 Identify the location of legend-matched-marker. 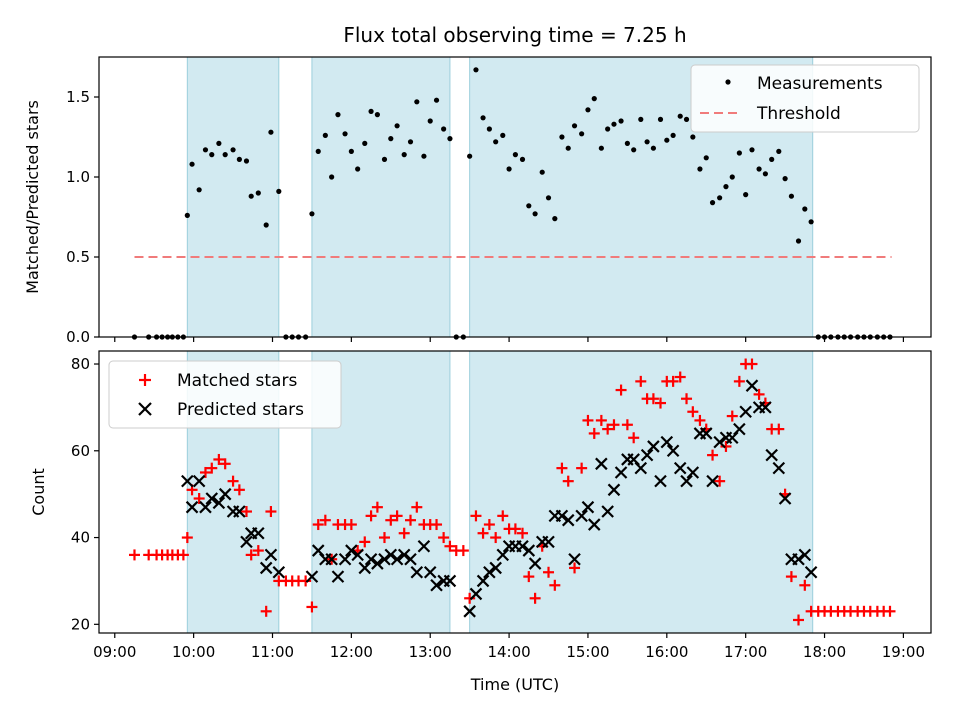
(145, 380).